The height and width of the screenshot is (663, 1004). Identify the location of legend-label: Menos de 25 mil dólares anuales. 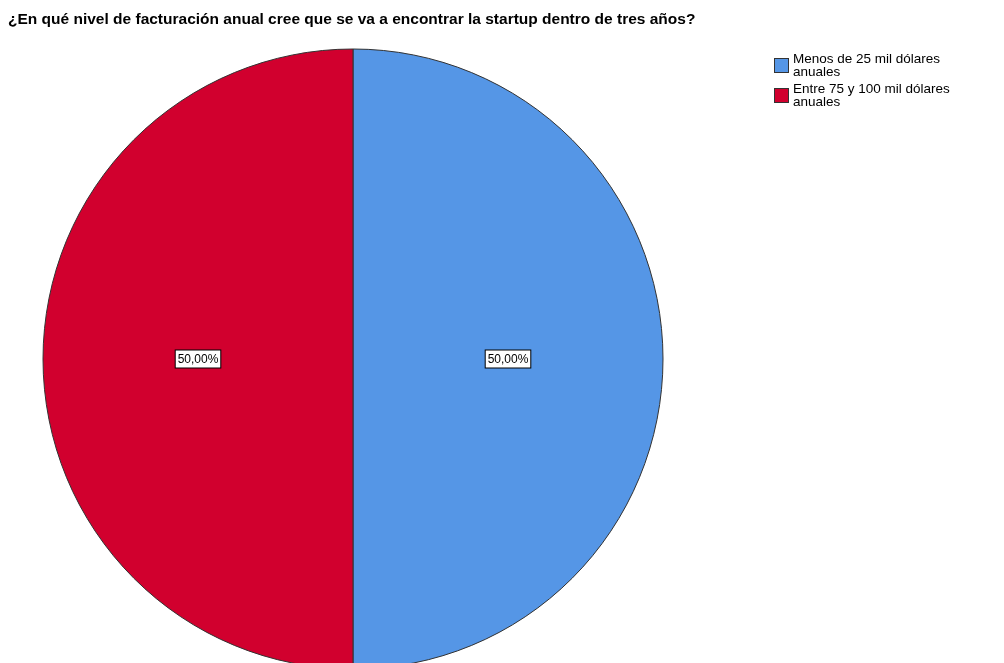
(867, 65).